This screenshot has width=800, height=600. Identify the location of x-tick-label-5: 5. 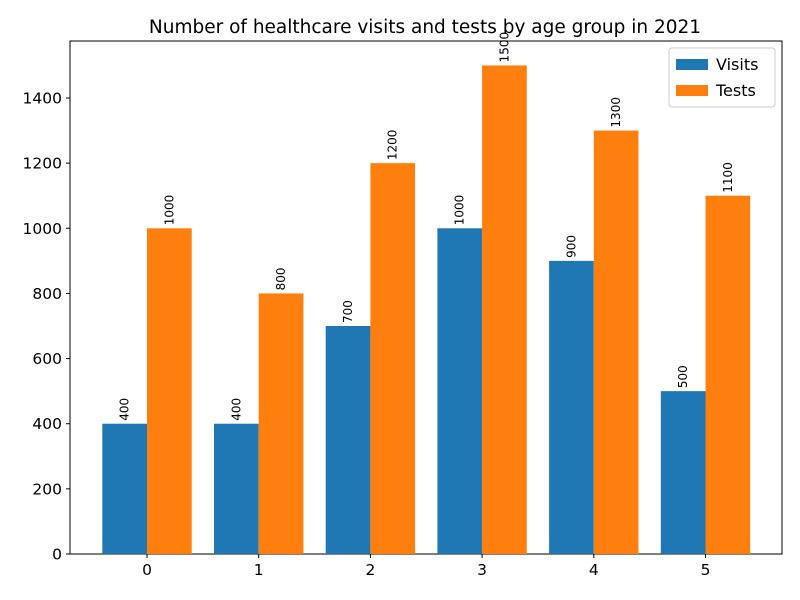
(706, 570).